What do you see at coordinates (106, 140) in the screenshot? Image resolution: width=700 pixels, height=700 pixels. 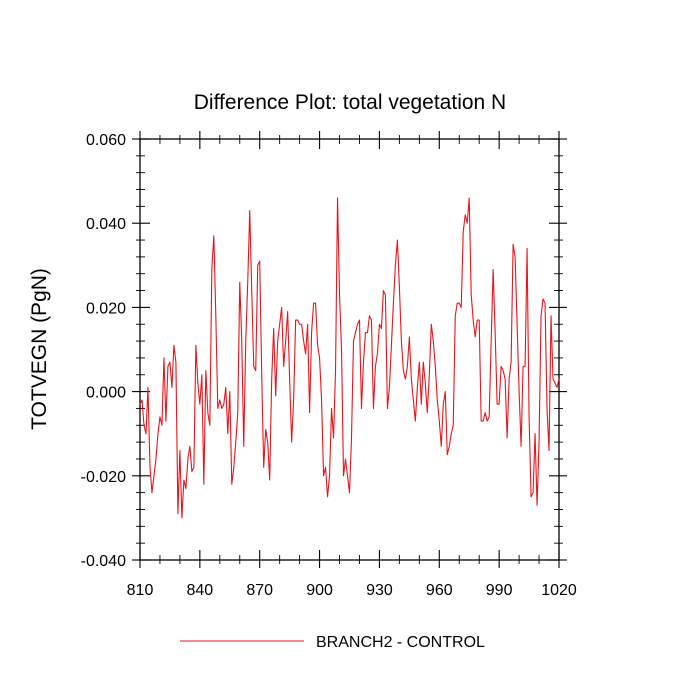 I see `y-tick-label: 0.060` at bounding box center [106, 140].